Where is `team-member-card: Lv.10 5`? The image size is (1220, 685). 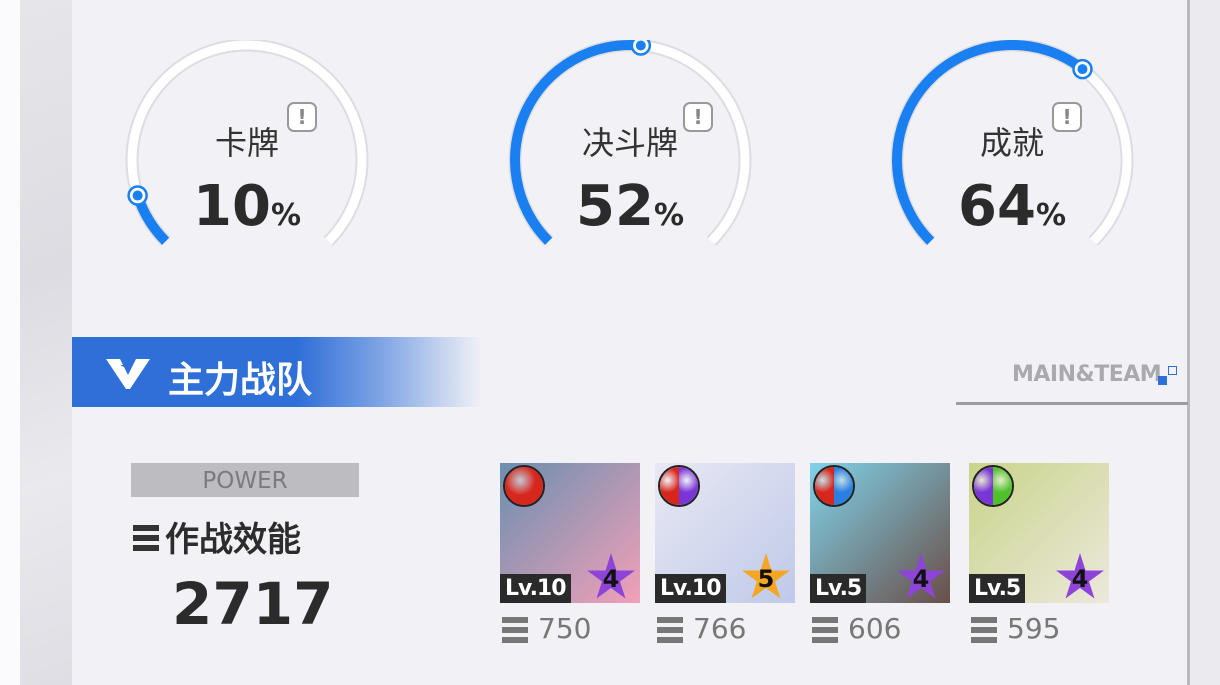
team-member-card: Lv.10 5 is located at coordinates (725, 533).